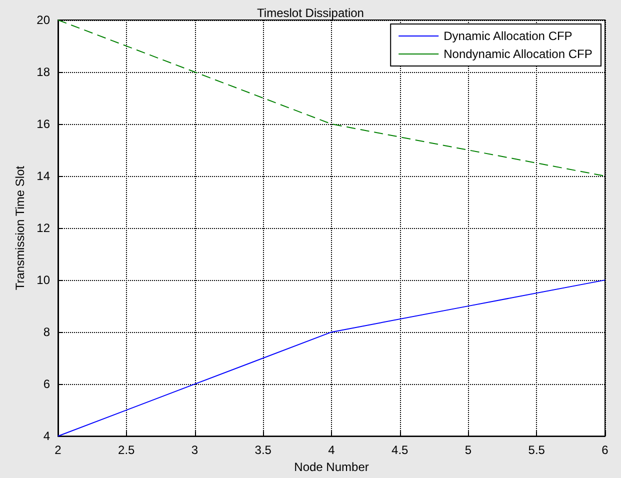 The image size is (621, 478). Describe the element at coordinates (58, 450) in the screenshot. I see `x-tick-label: 2` at that location.